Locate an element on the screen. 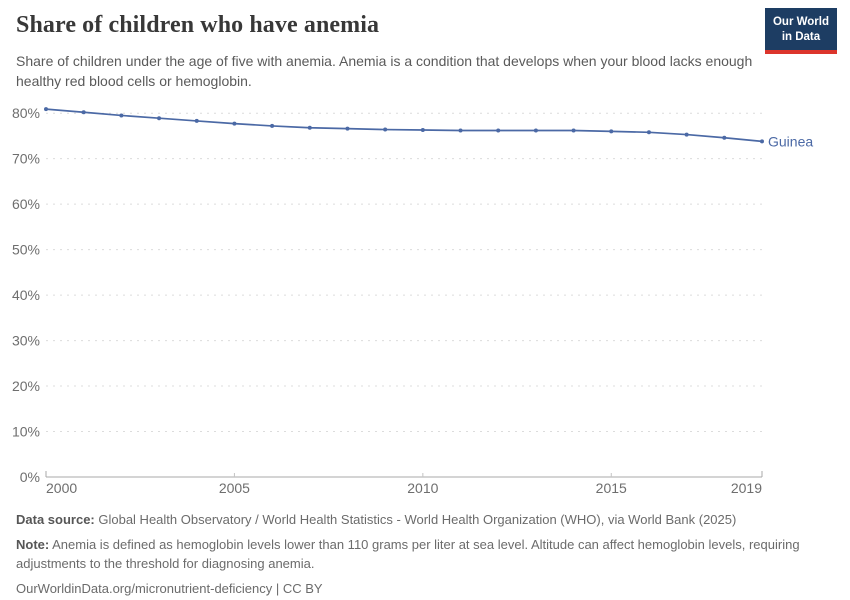  x-axis-tick-label: 2000 is located at coordinates (61, 488).